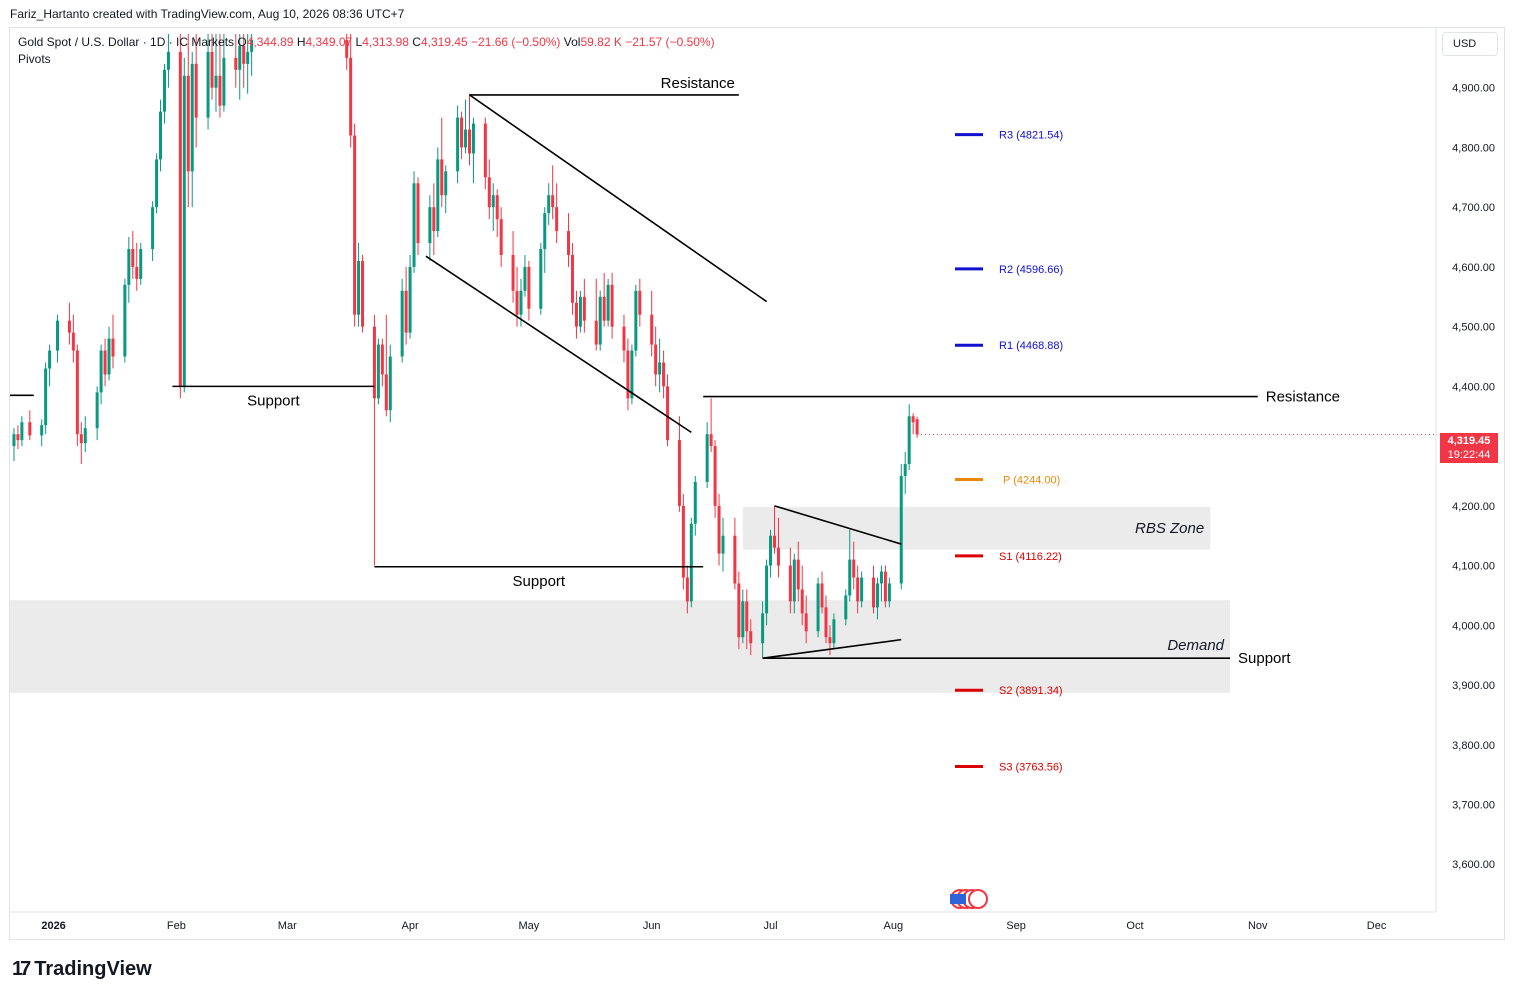 This screenshot has width=1515, height=1000. I want to click on change-value: −21.66 (−0.50%), so click(516, 42).